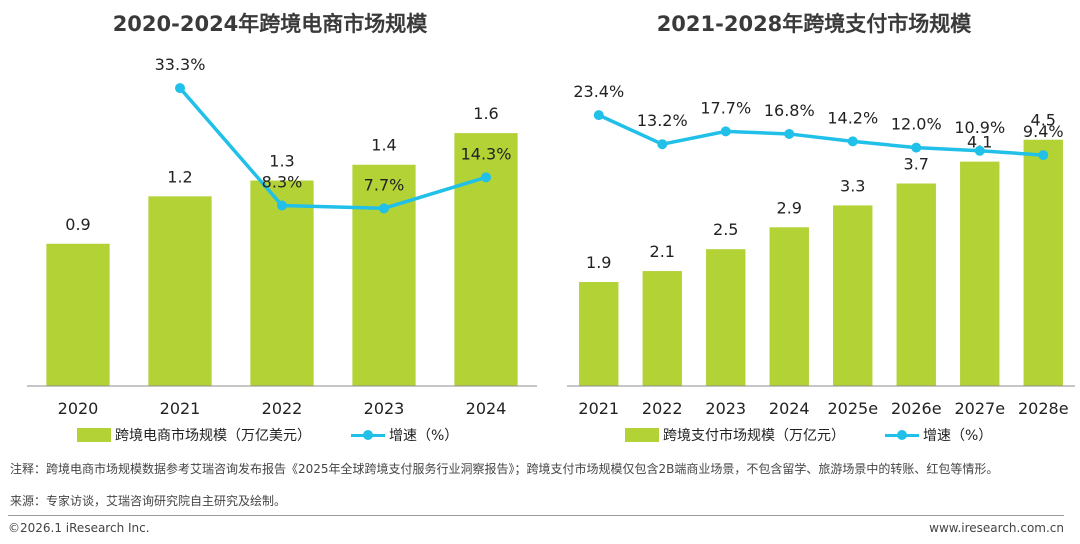 The image size is (1080, 544). I want to click on growth-value-label: 10.9%, so click(979, 127).